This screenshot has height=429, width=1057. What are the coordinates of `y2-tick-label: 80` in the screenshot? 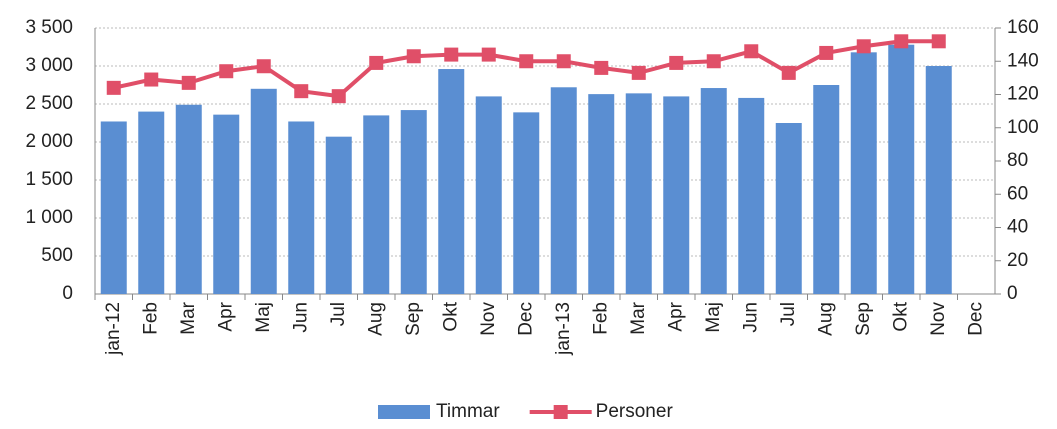 It's located at (1017, 160).